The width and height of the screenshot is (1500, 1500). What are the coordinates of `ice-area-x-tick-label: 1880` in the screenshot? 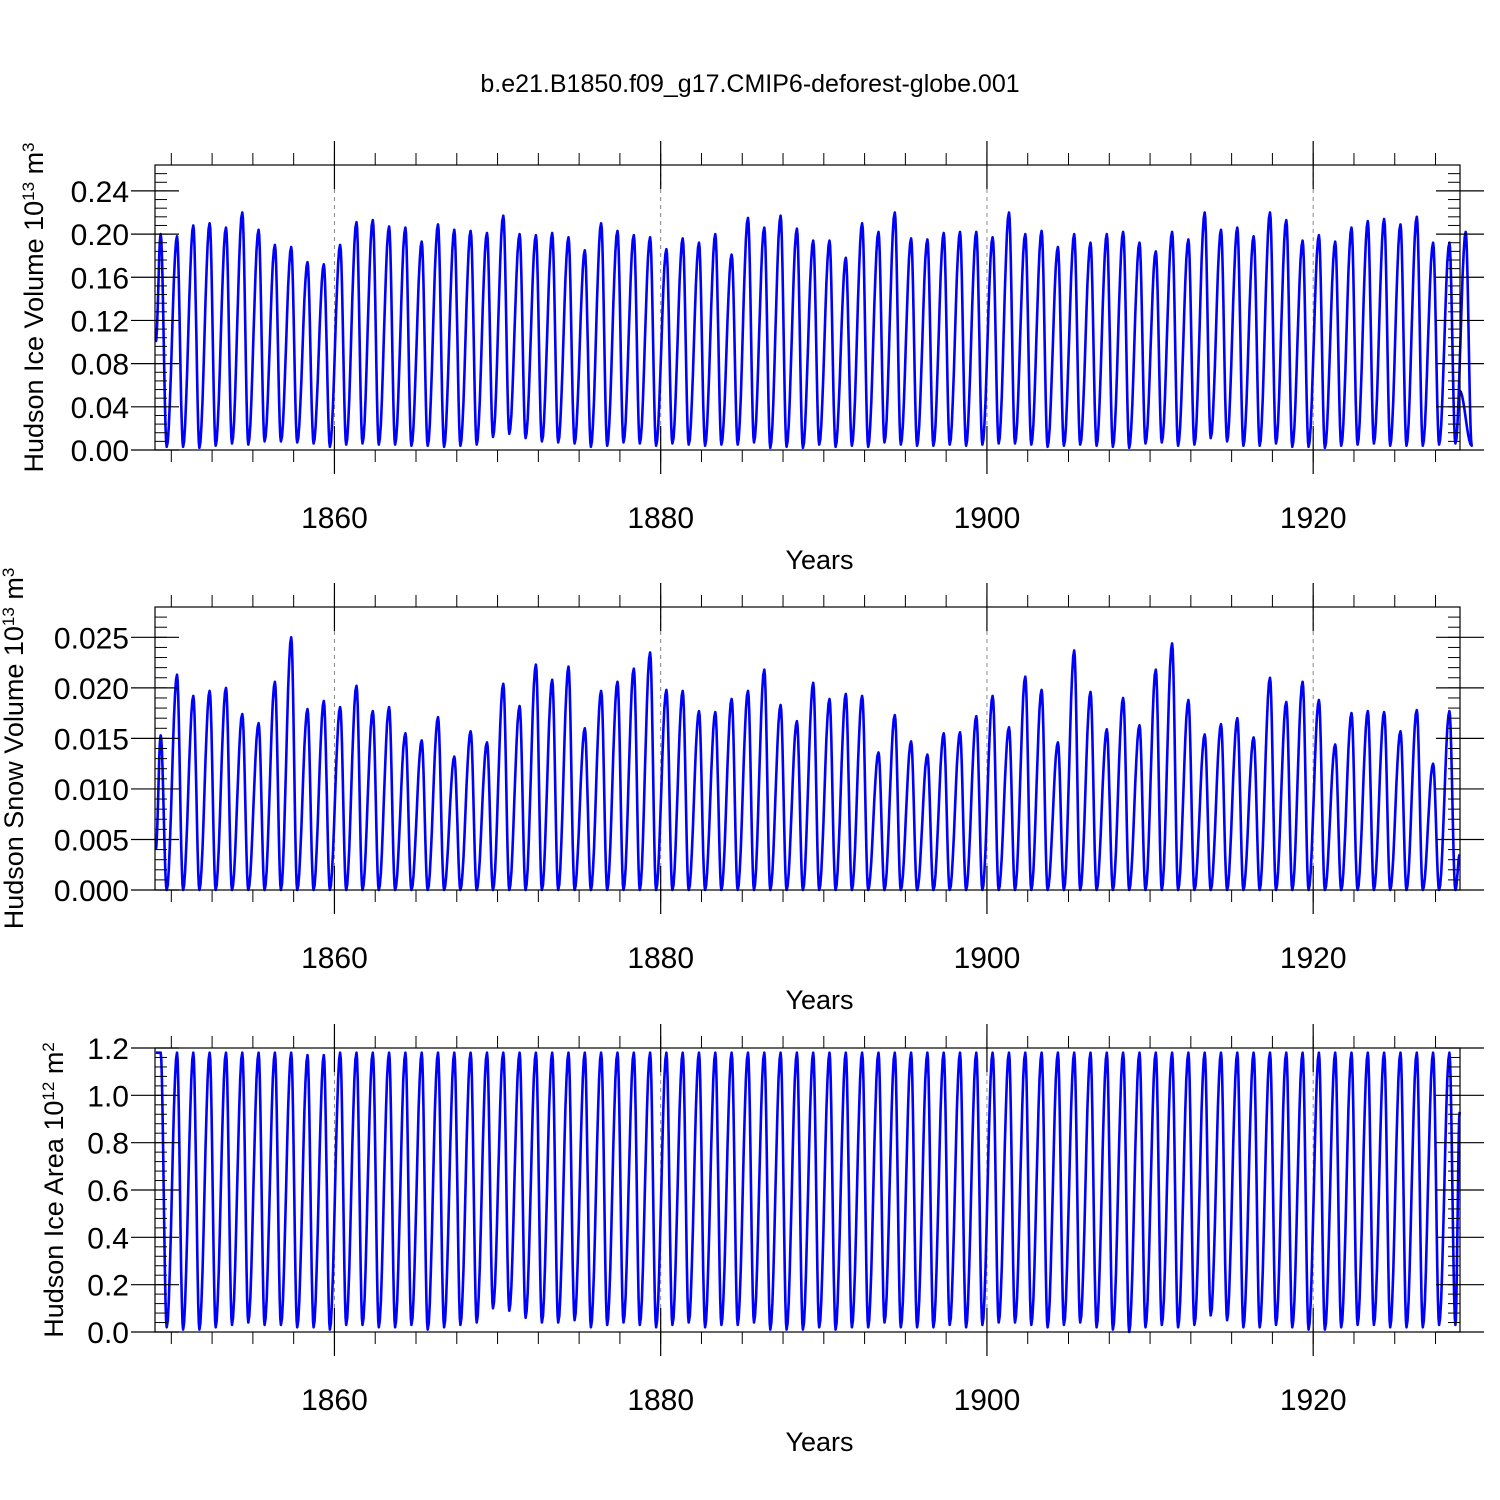 It's located at (660, 1400).